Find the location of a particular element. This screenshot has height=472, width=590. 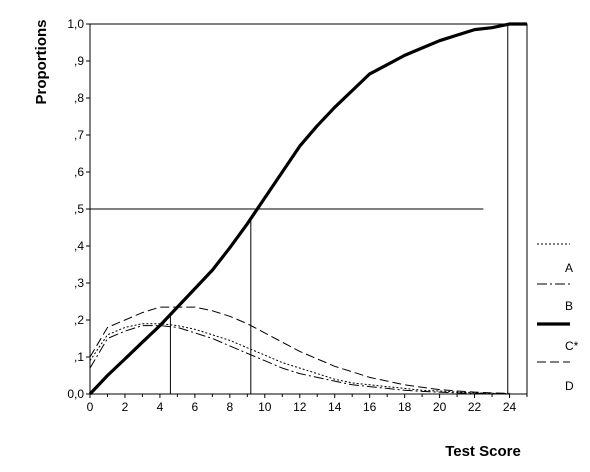

legend: A B C* D is located at coordinates (558, 318).